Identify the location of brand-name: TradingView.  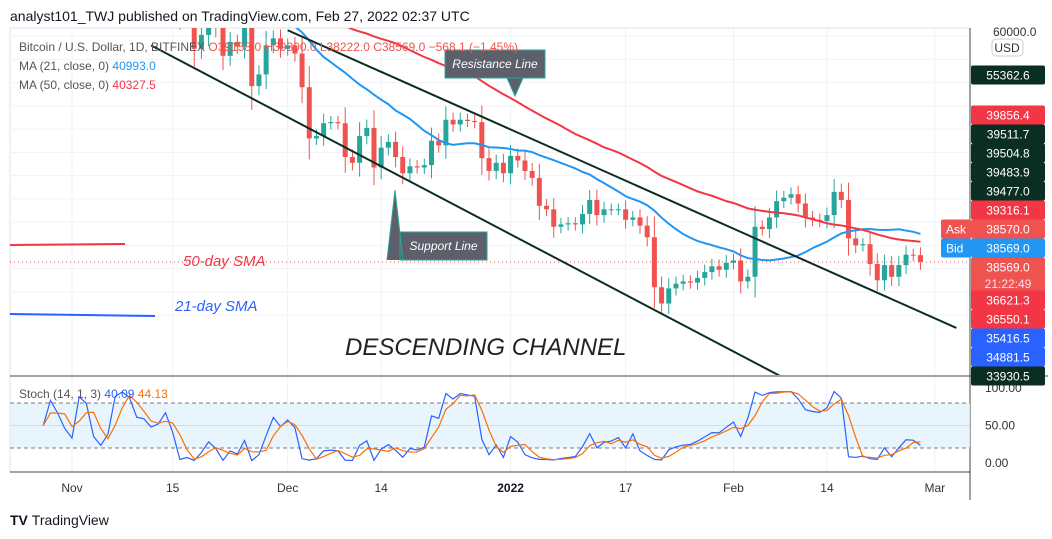
(70, 520).